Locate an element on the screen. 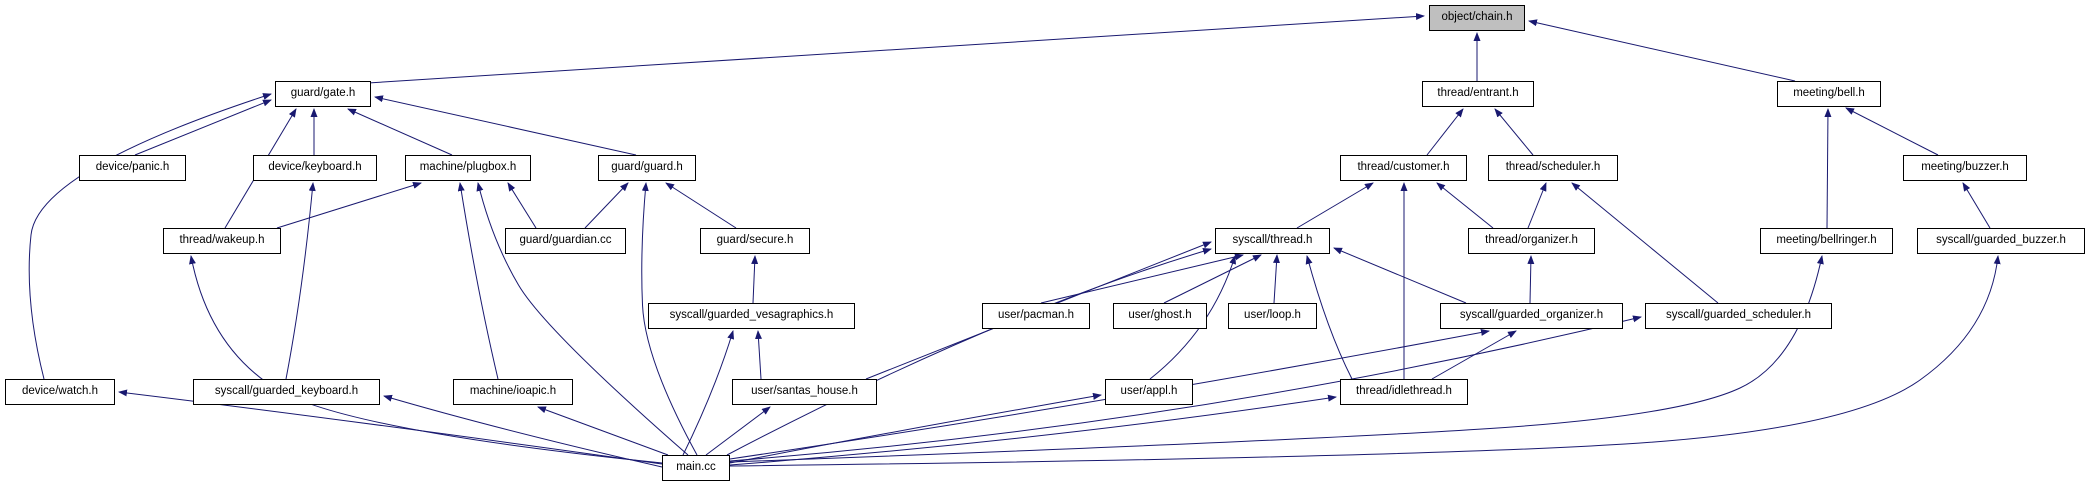 The image size is (2091, 485). edge-main-gvesa is located at coordinates (708, 393).